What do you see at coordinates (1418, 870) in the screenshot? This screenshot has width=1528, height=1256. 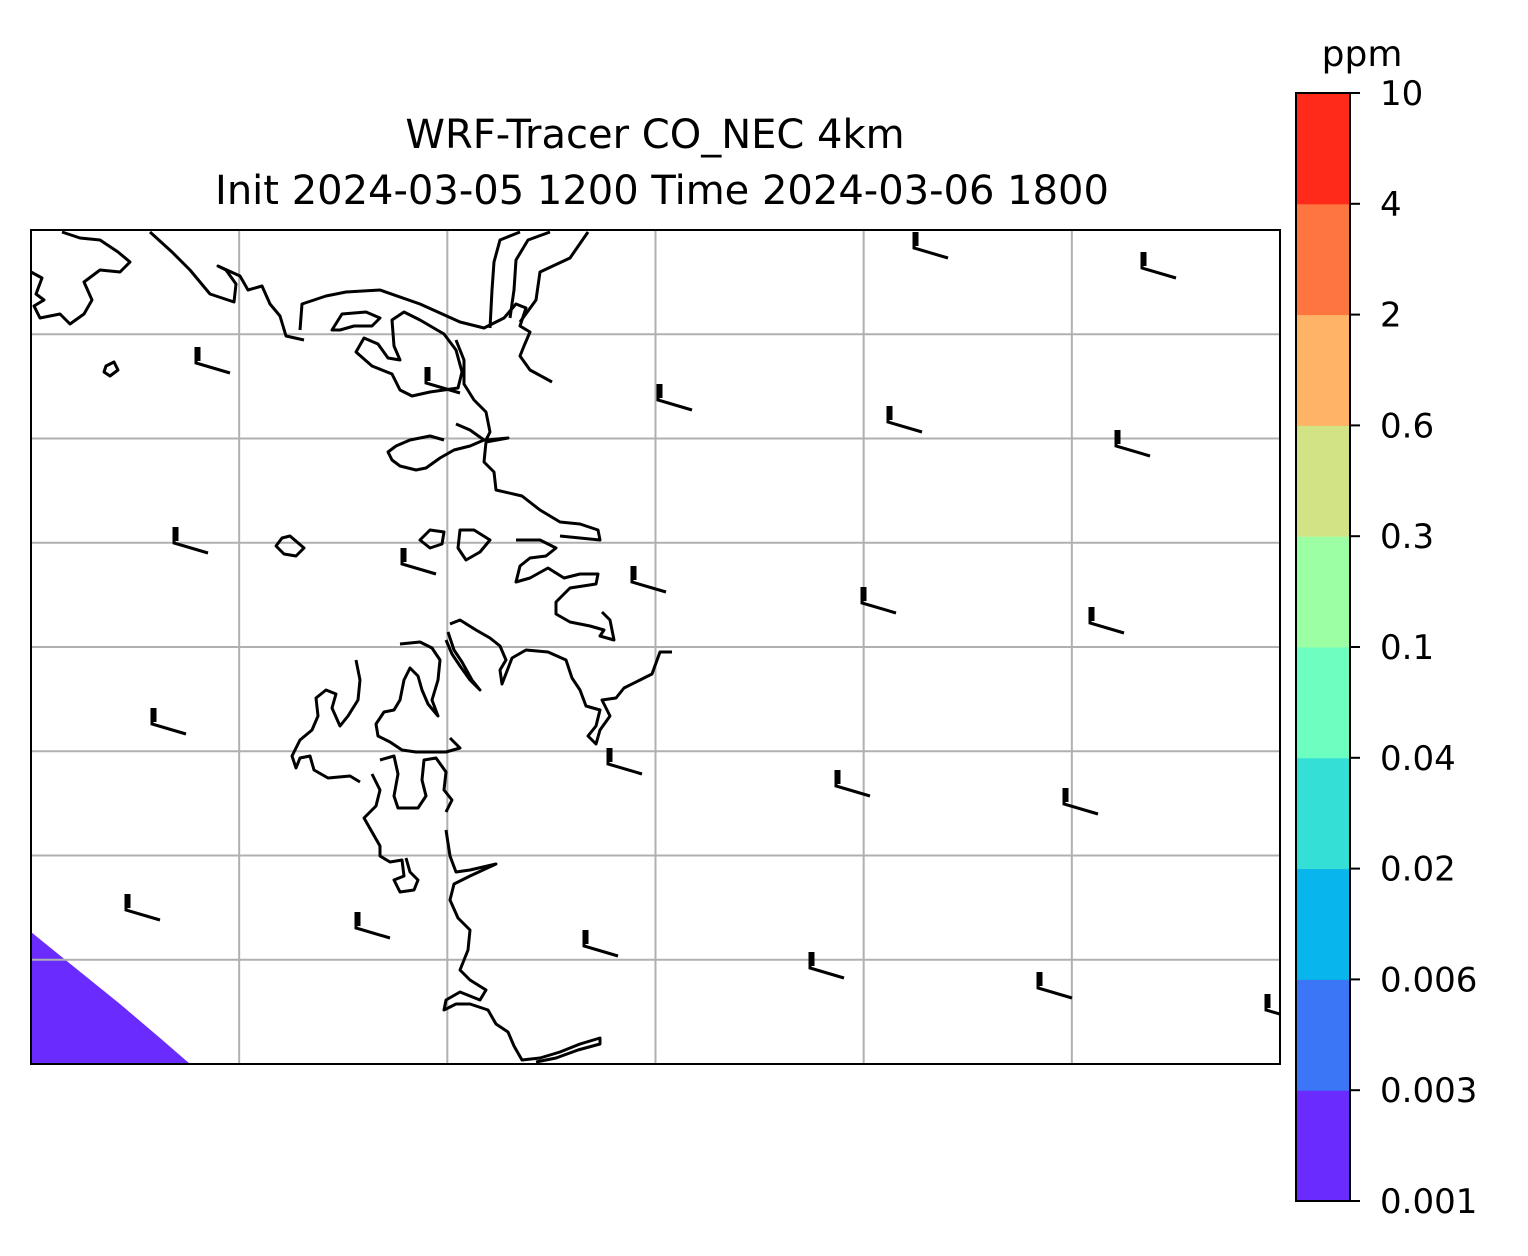 I see `colorbar-tick-label: 0.02` at bounding box center [1418, 870].